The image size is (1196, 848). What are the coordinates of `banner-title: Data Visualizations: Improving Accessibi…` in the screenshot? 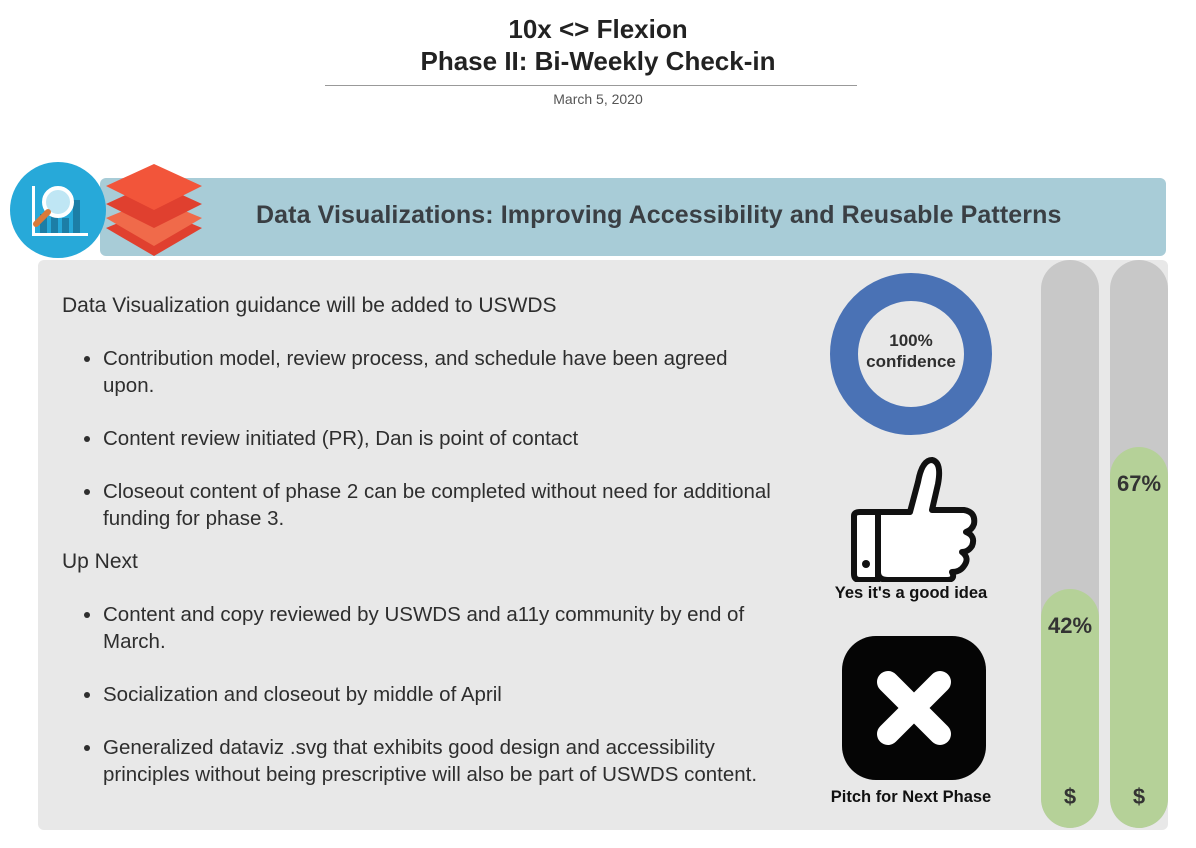 It's located at (659, 215).